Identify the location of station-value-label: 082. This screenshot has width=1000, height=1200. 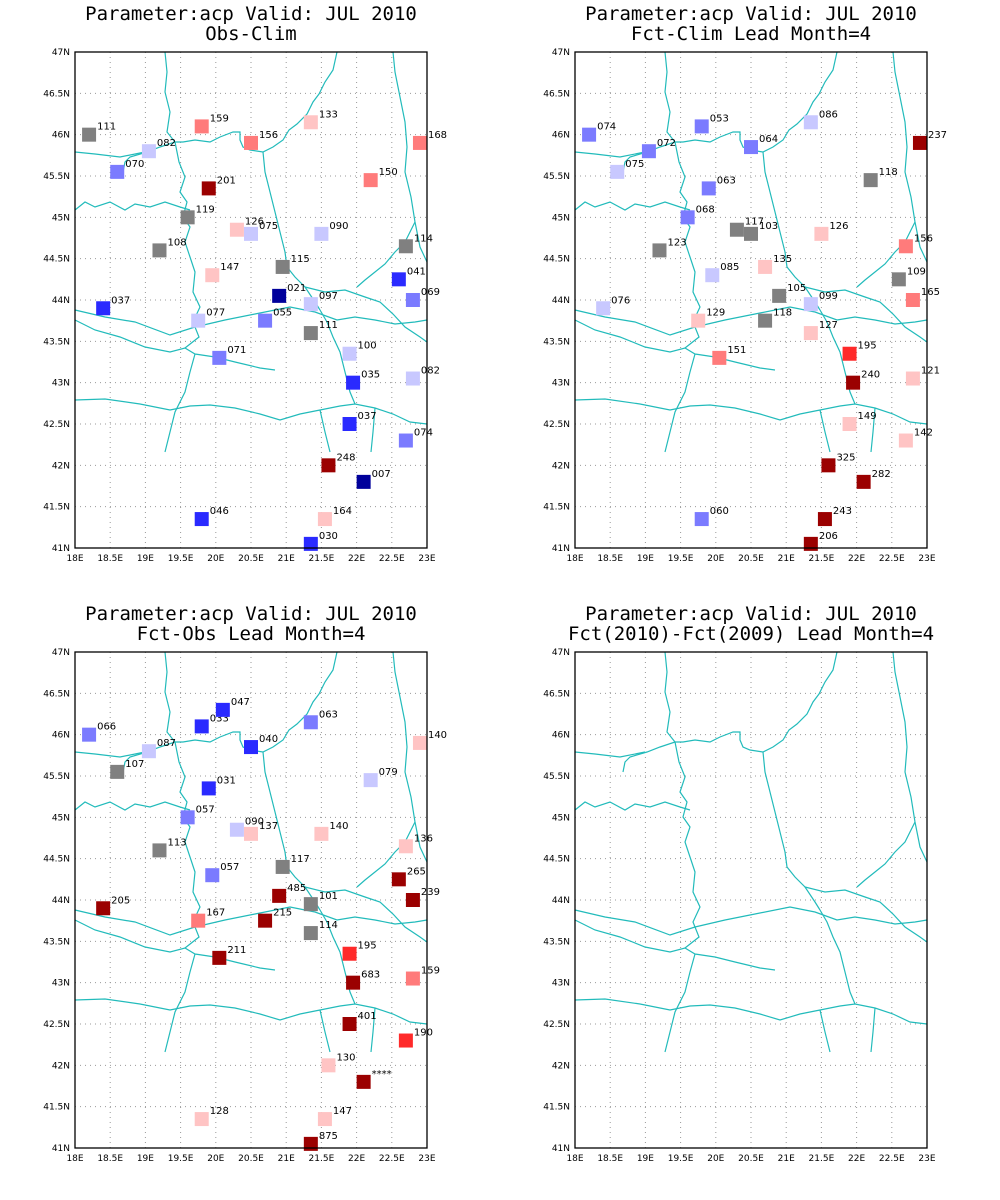
(166, 143).